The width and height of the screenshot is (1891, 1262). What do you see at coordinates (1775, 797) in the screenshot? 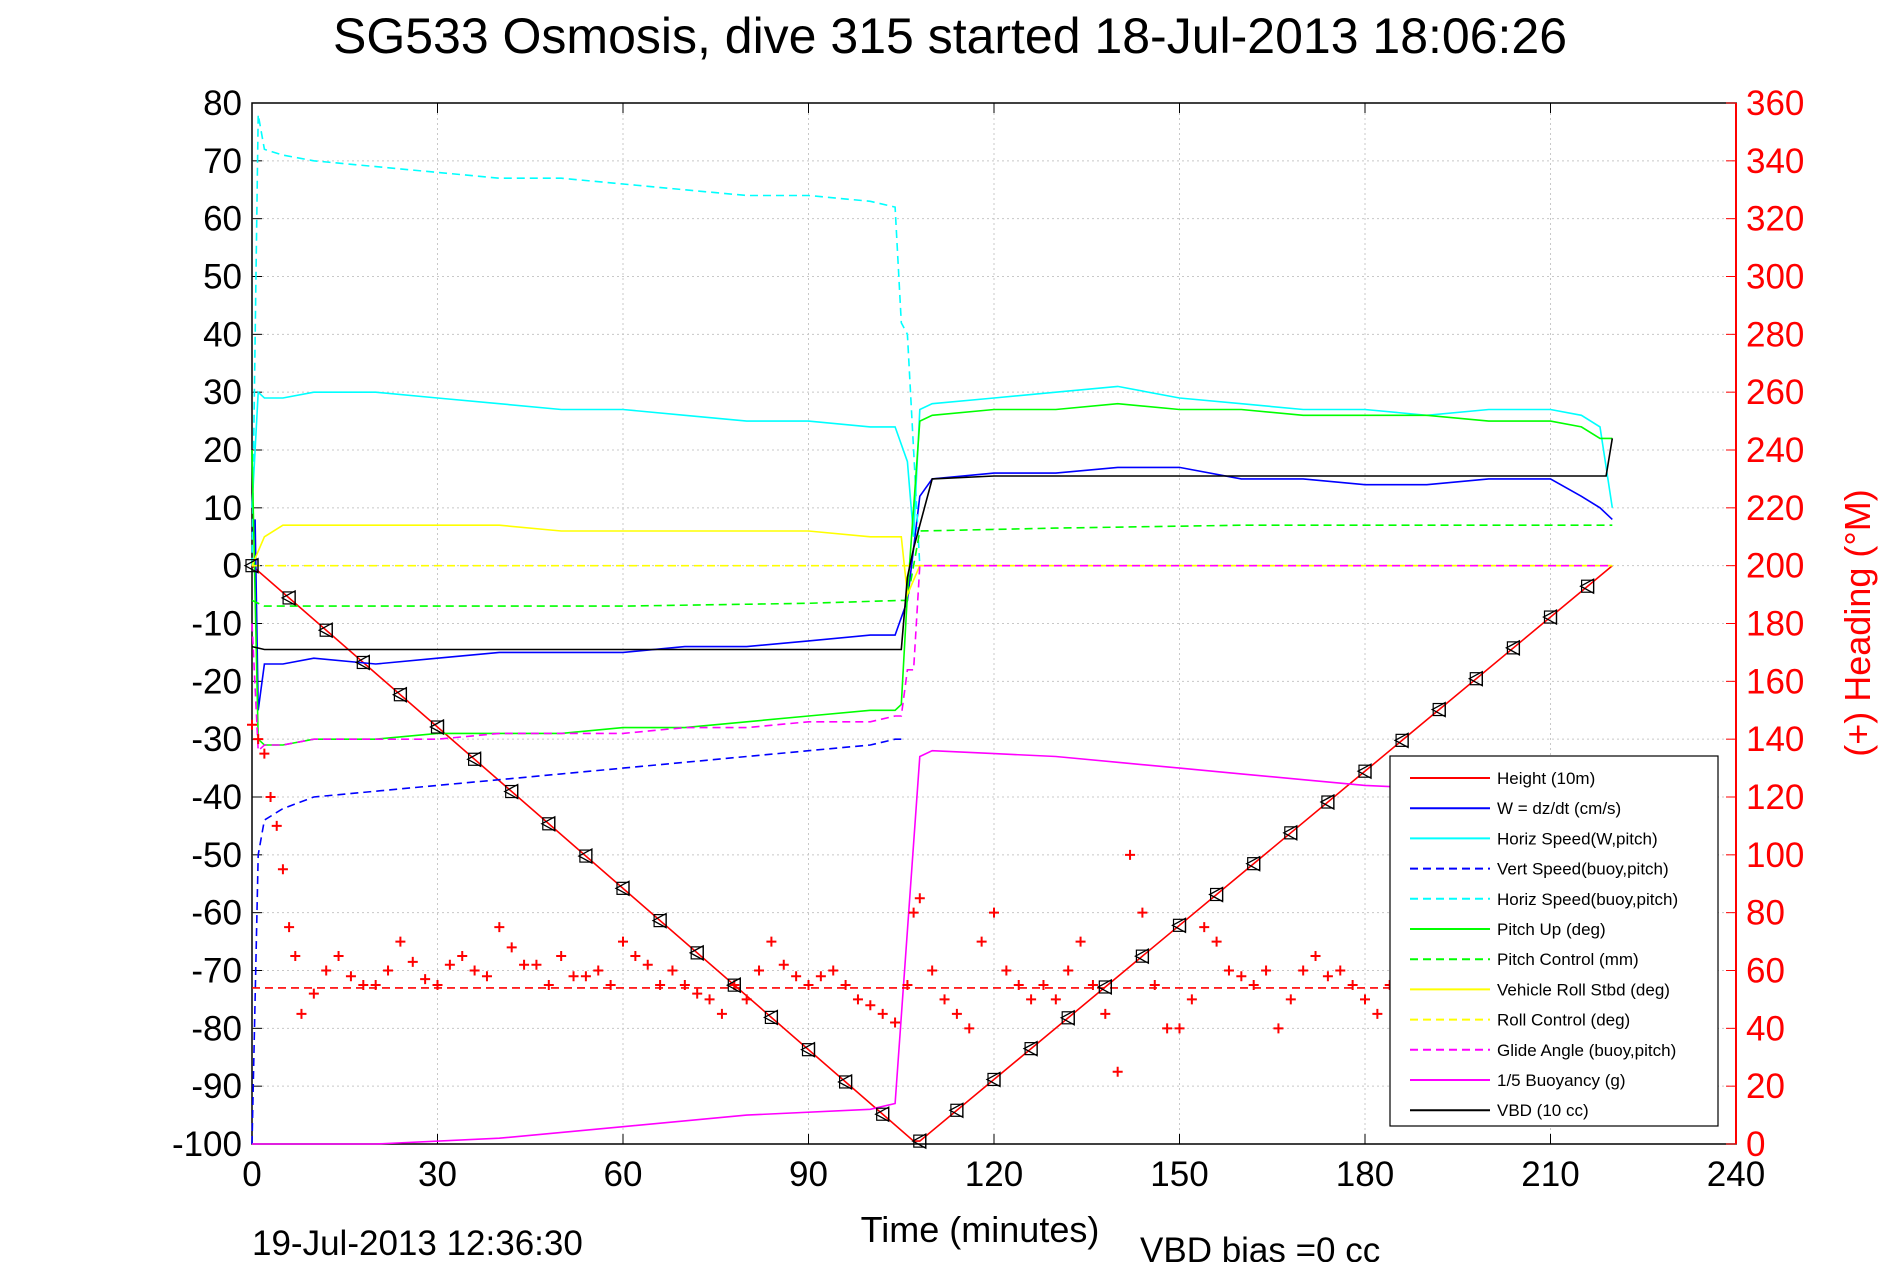
I see `y2-tick-label: 120` at bounding box center [1775, 797].